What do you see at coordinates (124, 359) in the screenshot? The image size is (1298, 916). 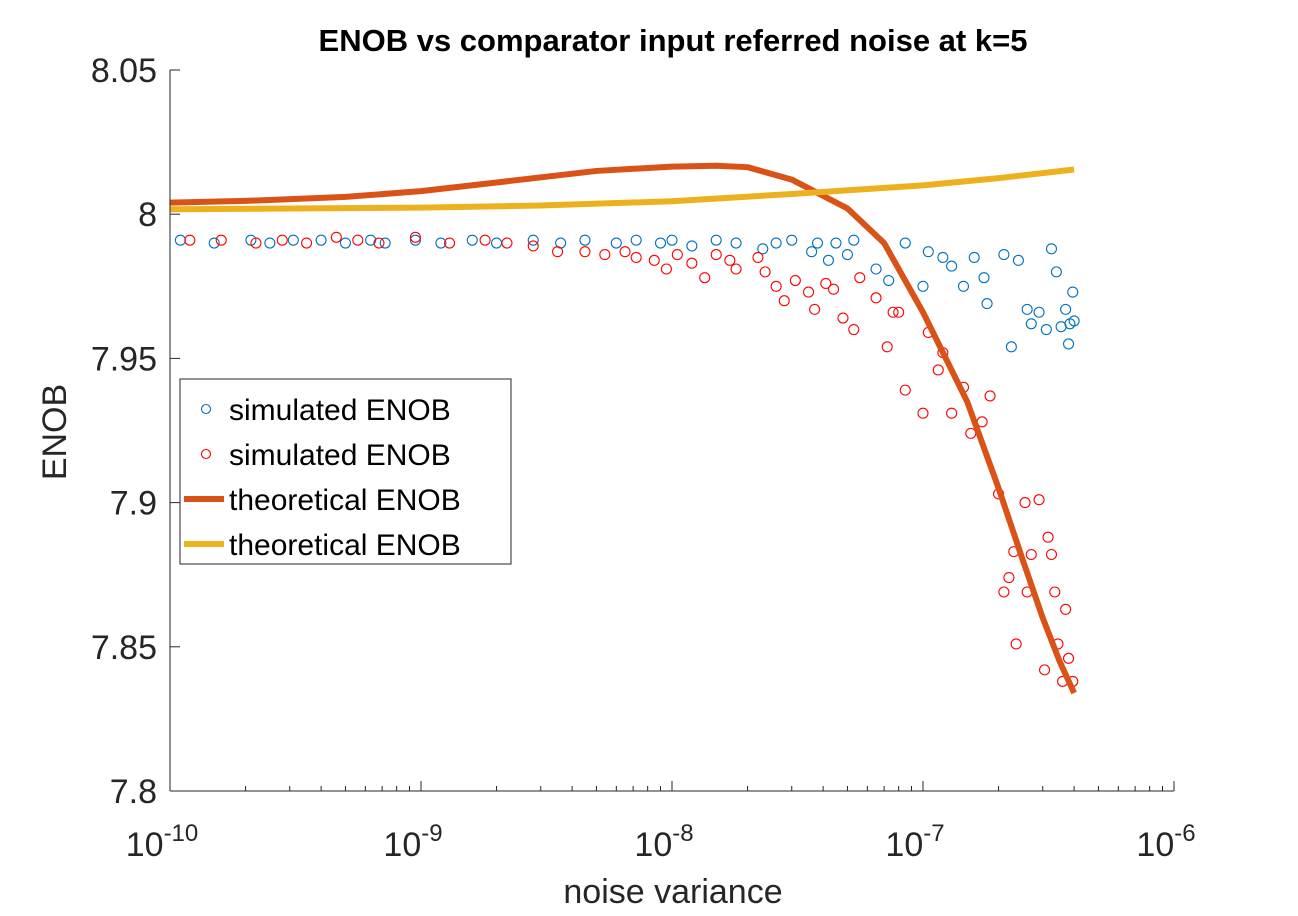 I see `y-tick-label: 7.95` at bounding box center [124, 359].